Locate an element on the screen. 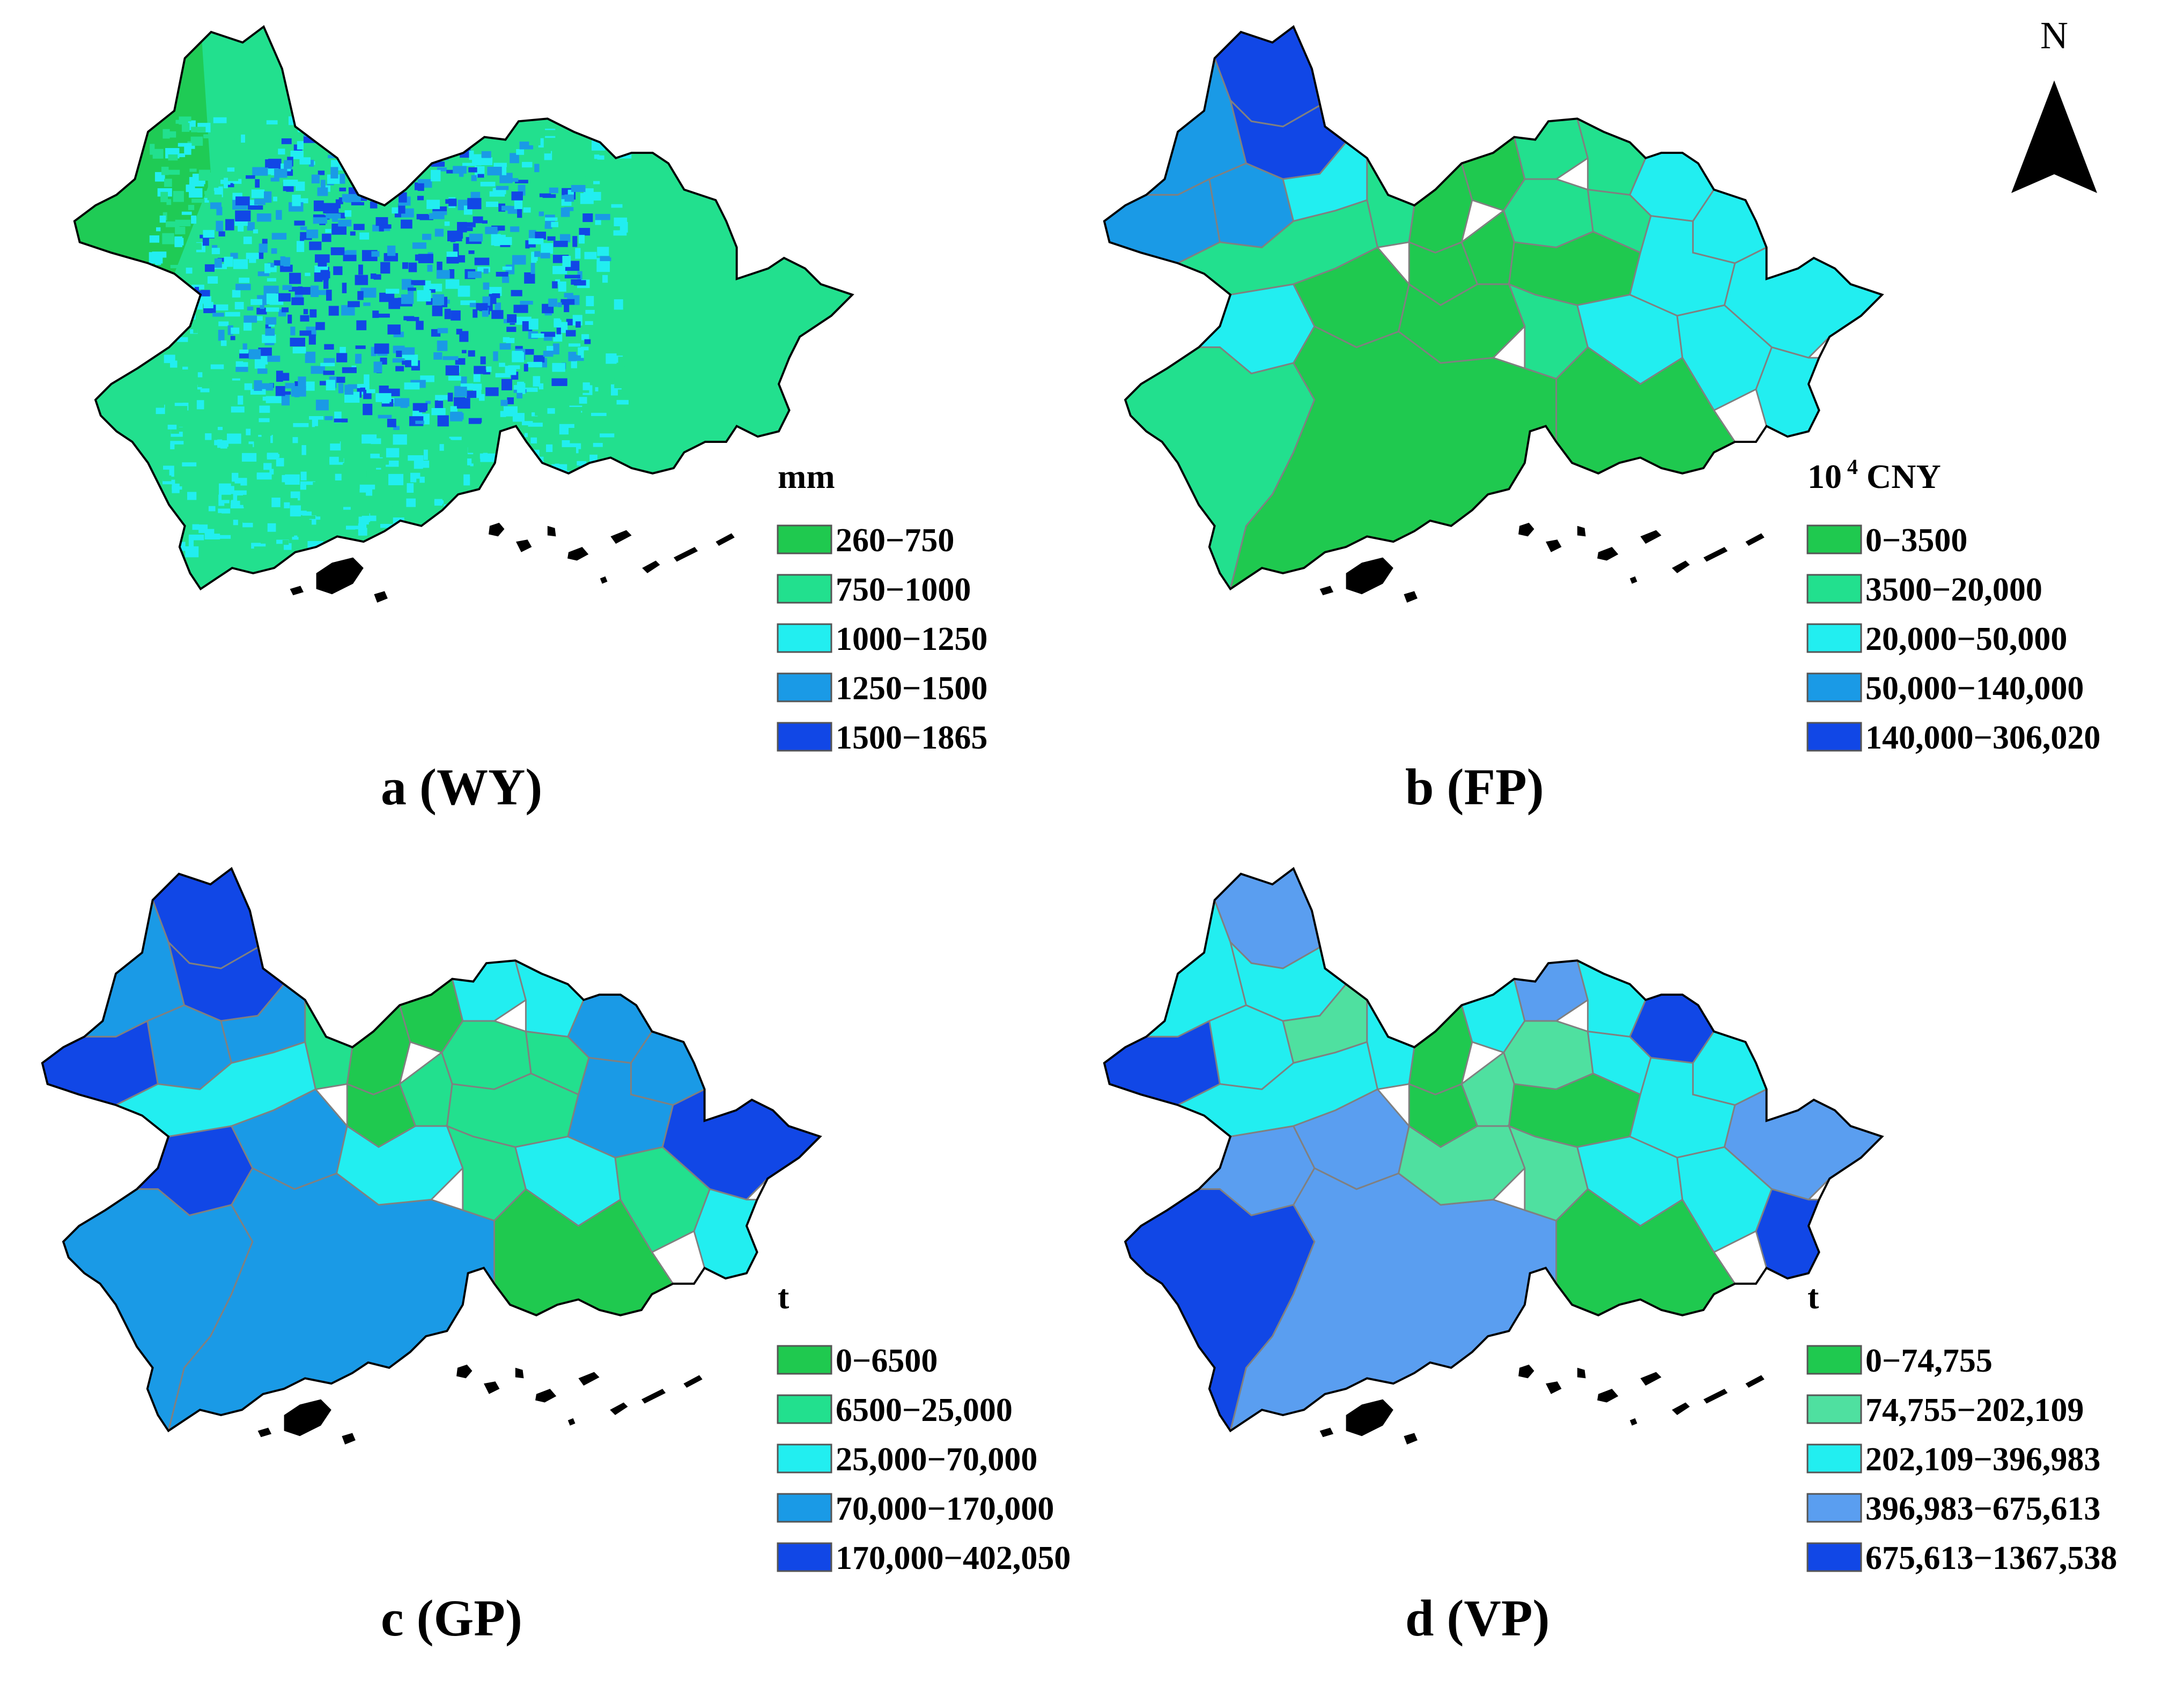 The width and height of the screenshot is (2184, 1688). legend-label: 6500−25,000 is located at coordinates (924, 1410).